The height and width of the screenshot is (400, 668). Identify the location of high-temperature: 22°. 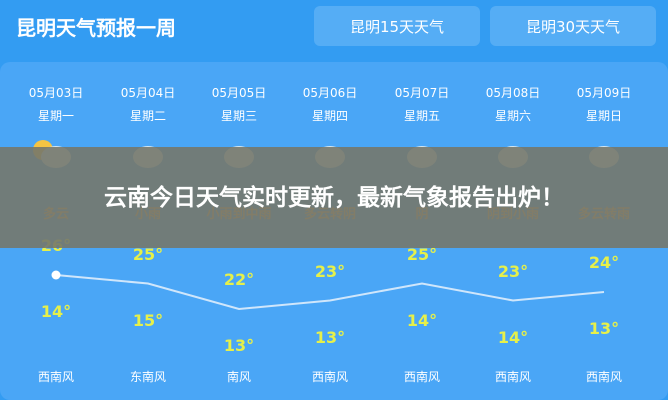
(239, 279).